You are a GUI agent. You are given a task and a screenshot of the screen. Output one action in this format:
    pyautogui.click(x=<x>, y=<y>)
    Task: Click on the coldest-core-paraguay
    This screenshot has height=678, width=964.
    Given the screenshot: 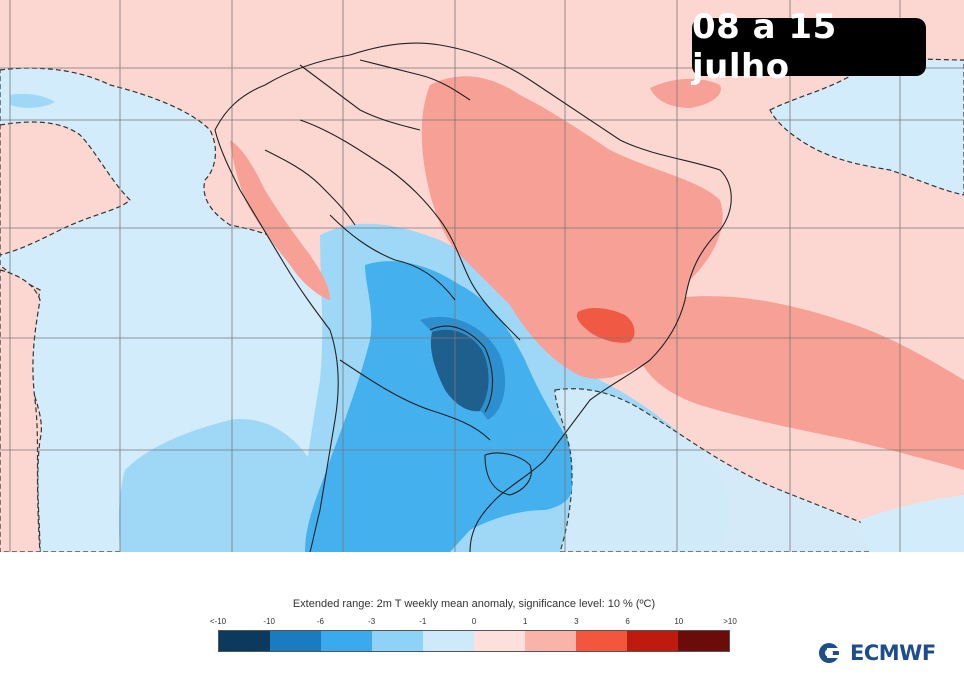 What is the action you would take?
    pyautogui.click(x=461, y=370)
    